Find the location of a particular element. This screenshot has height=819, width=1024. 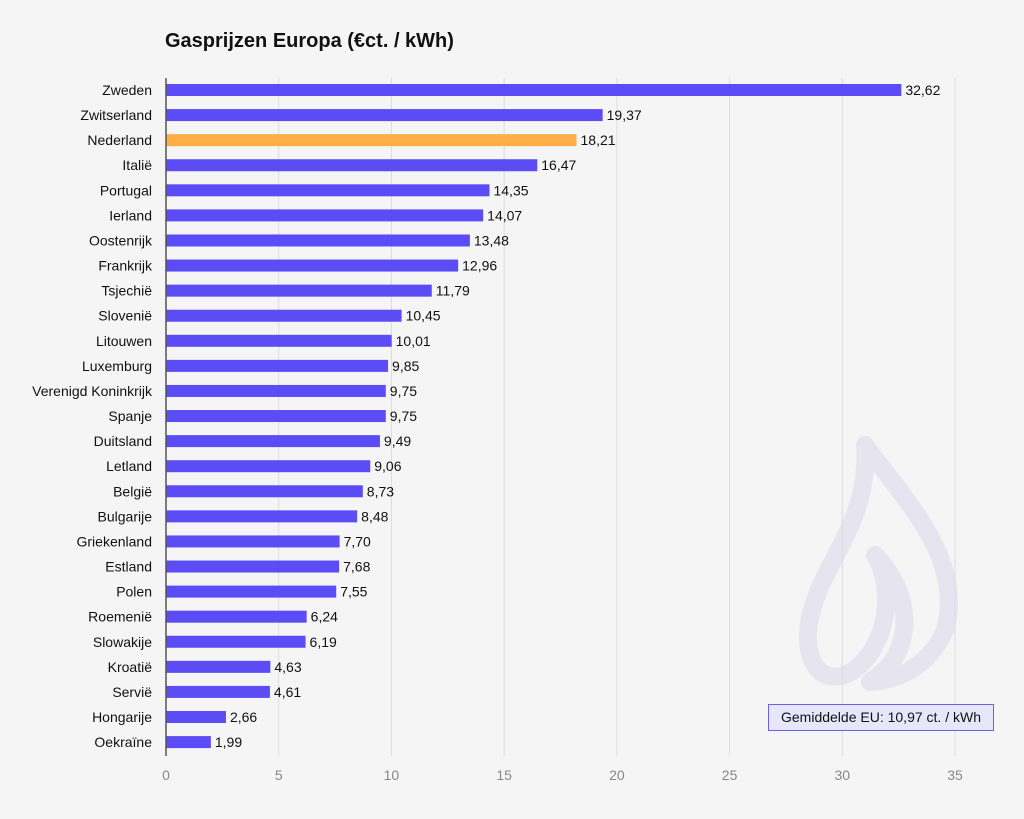

bar-value-label: 7,70 is located at coordinates (357, 541).